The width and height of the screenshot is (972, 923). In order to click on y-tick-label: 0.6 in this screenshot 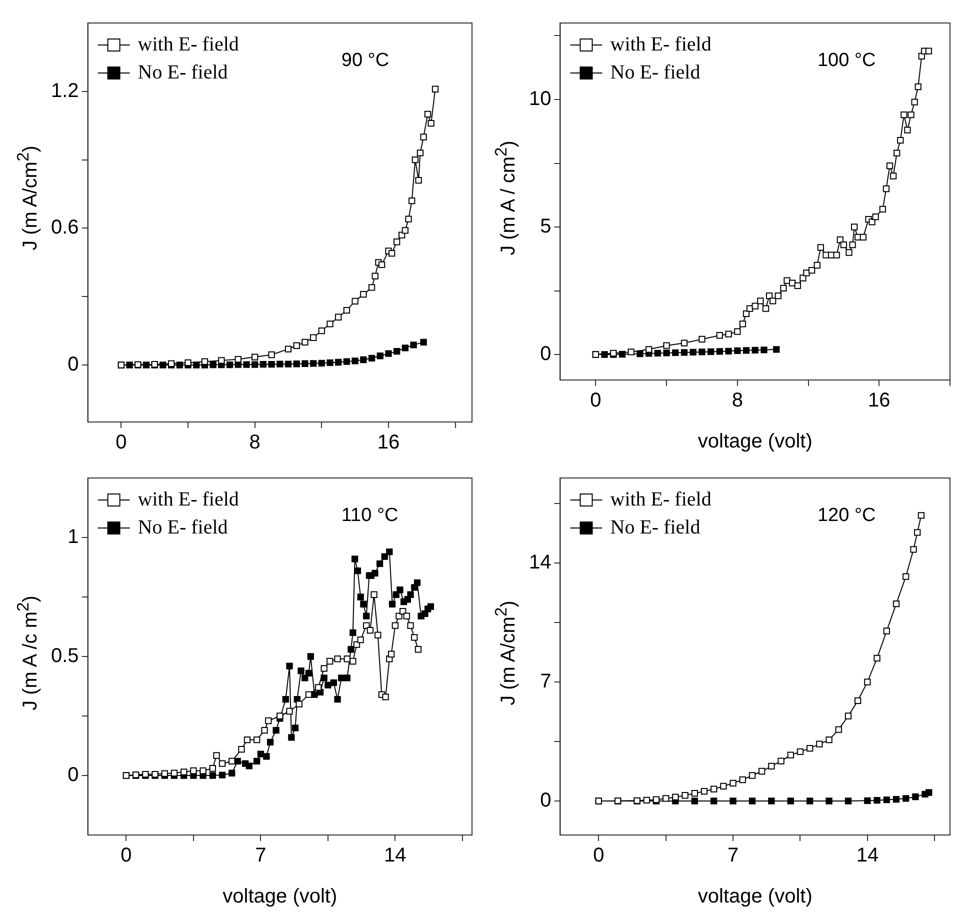, I will do `click(64, 227)`.